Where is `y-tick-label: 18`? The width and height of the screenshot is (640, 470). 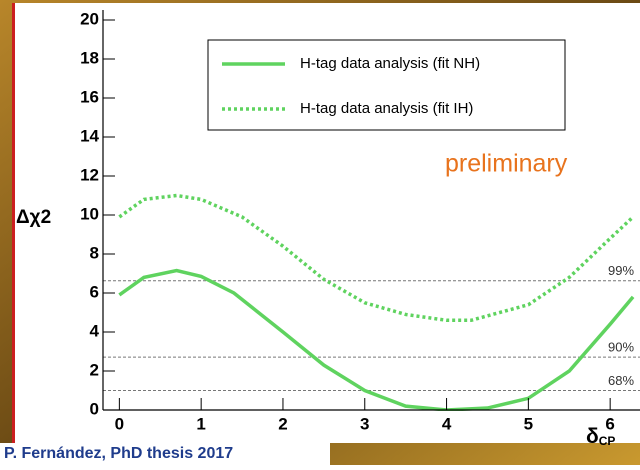
y-tick-label: 18 is located at coordinates (89, 57).